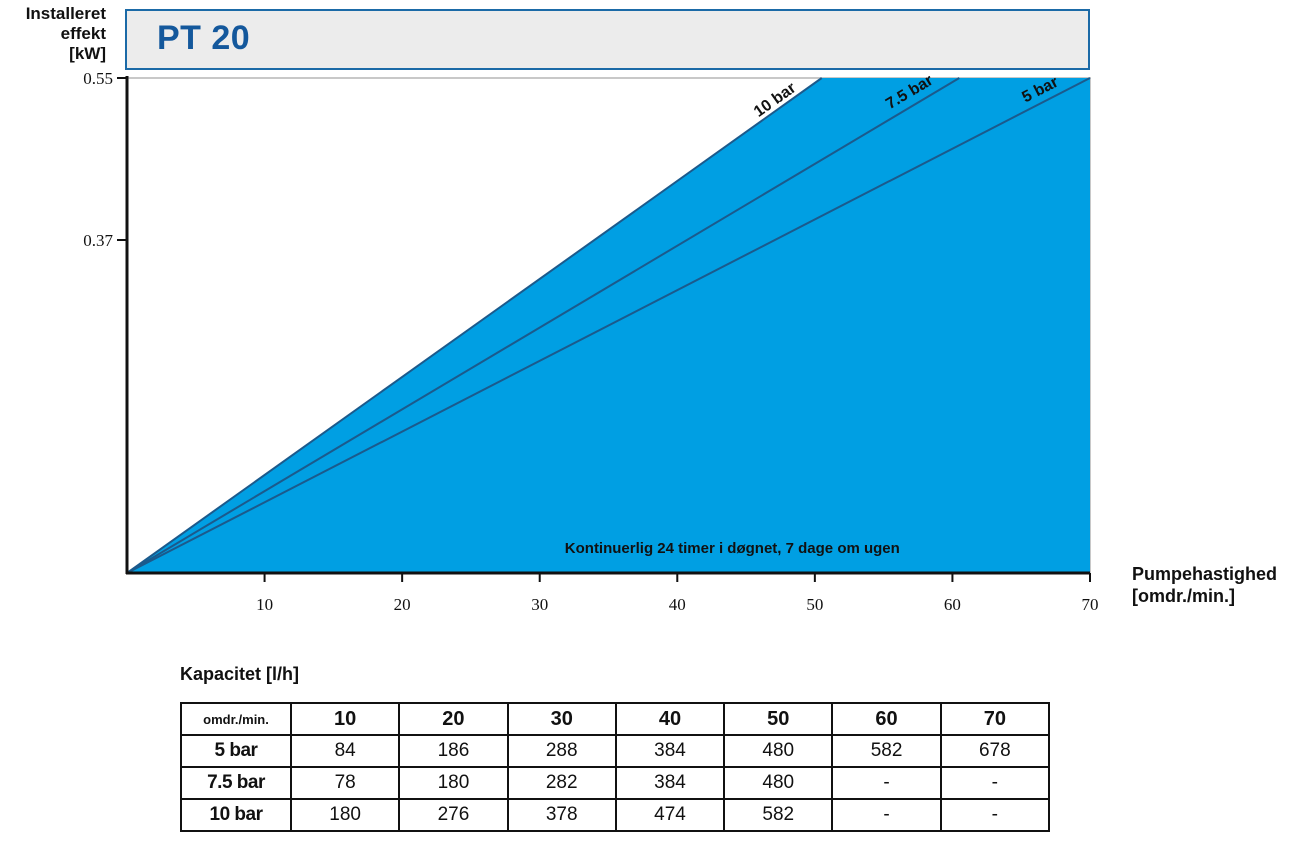  I want to click on capacity-cell: 276, so click(453, 815).